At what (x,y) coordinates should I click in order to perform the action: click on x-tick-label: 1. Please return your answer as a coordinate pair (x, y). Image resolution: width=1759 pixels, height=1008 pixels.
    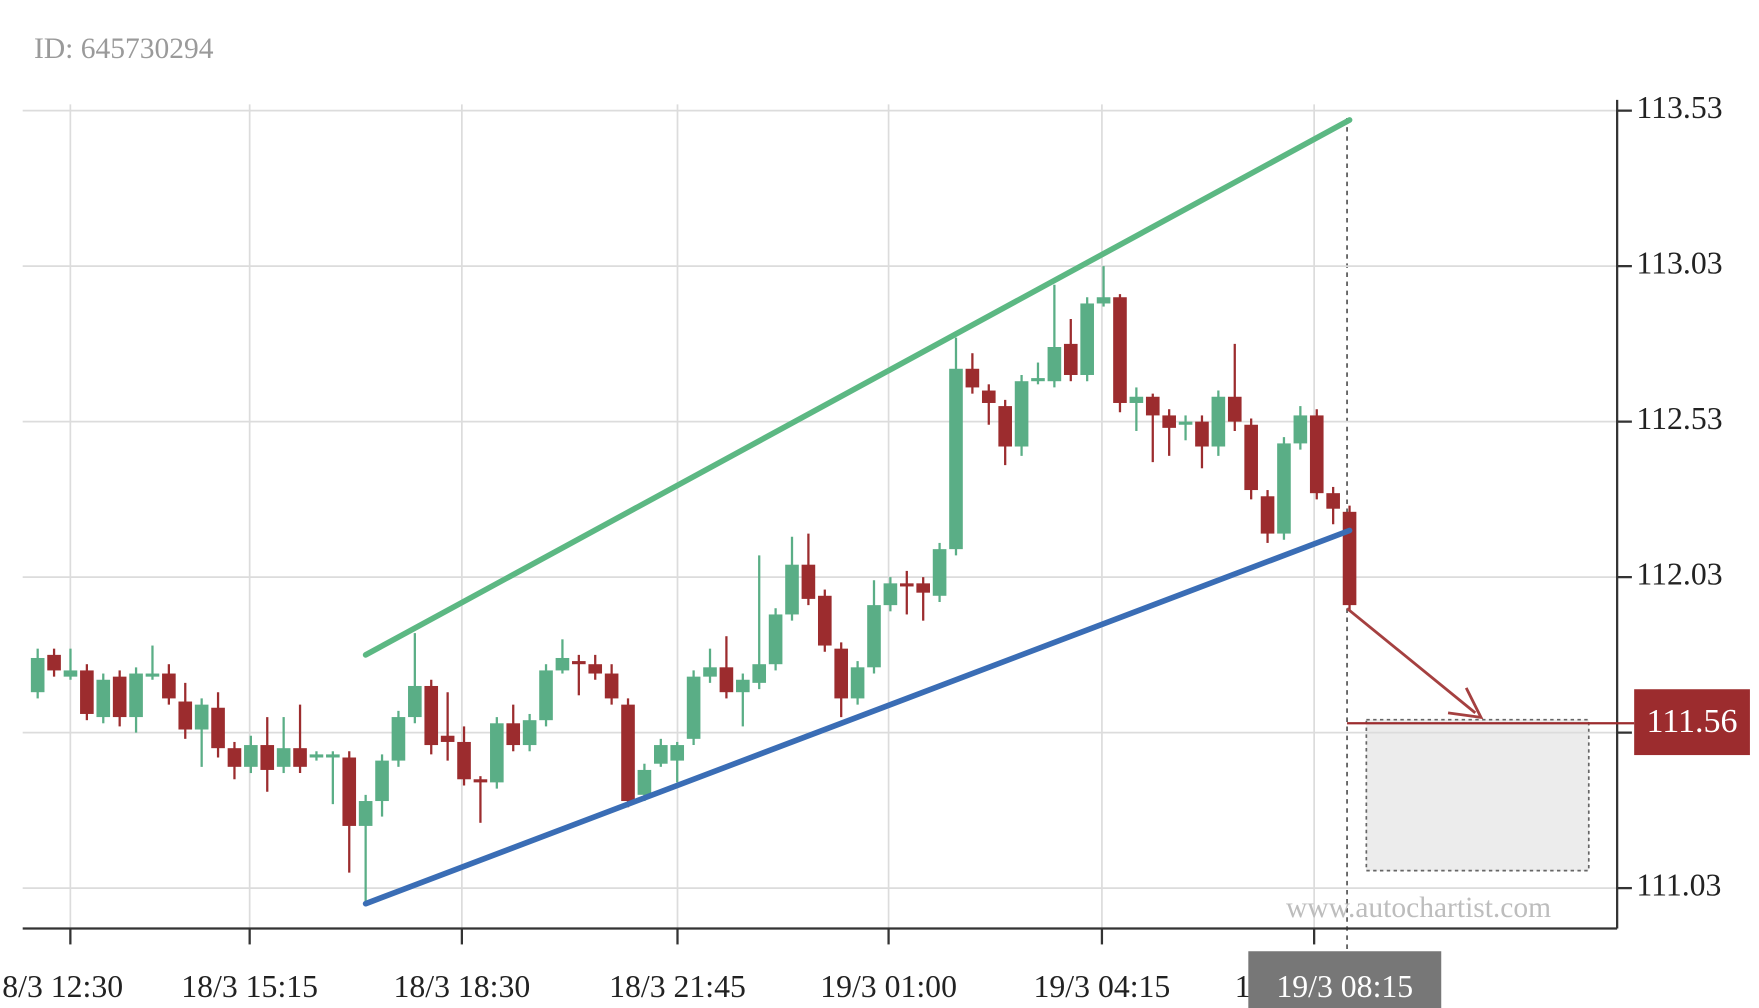
    Looking at the image, I should click on (1243, 986).